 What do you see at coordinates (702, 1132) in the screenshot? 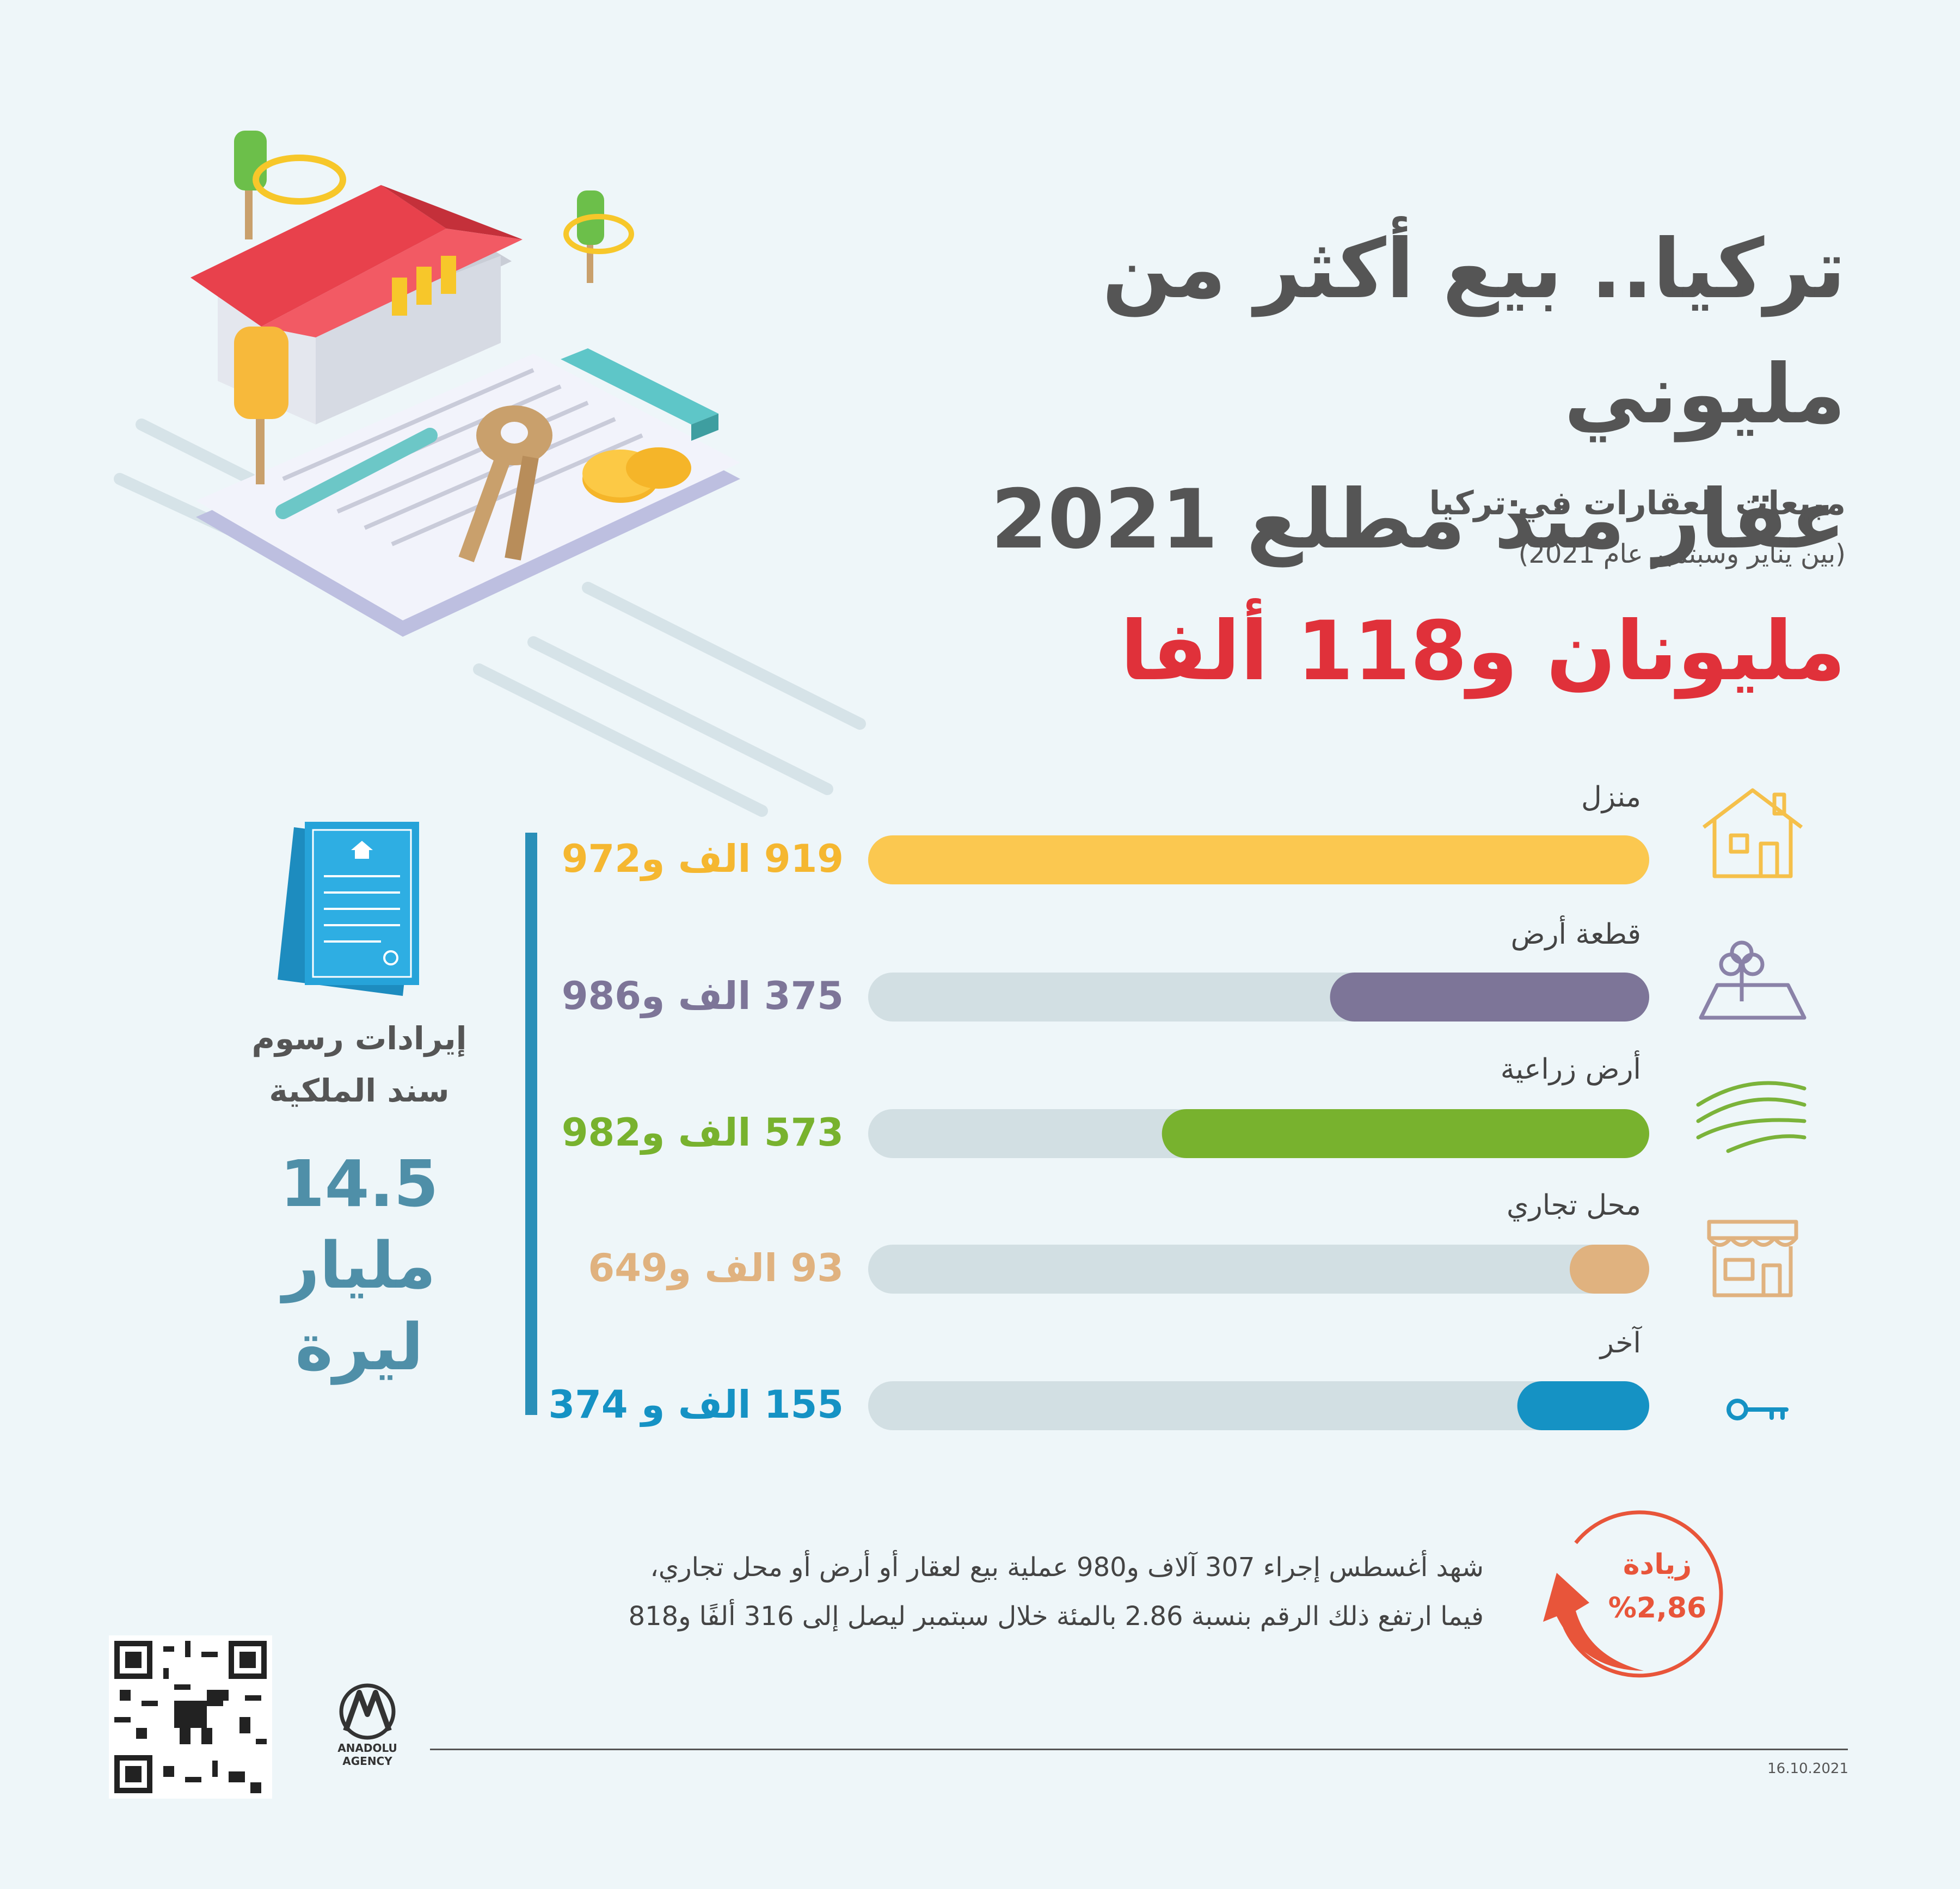
I see `value-label: 573 الف و982` at bounding box center [702, 1132].